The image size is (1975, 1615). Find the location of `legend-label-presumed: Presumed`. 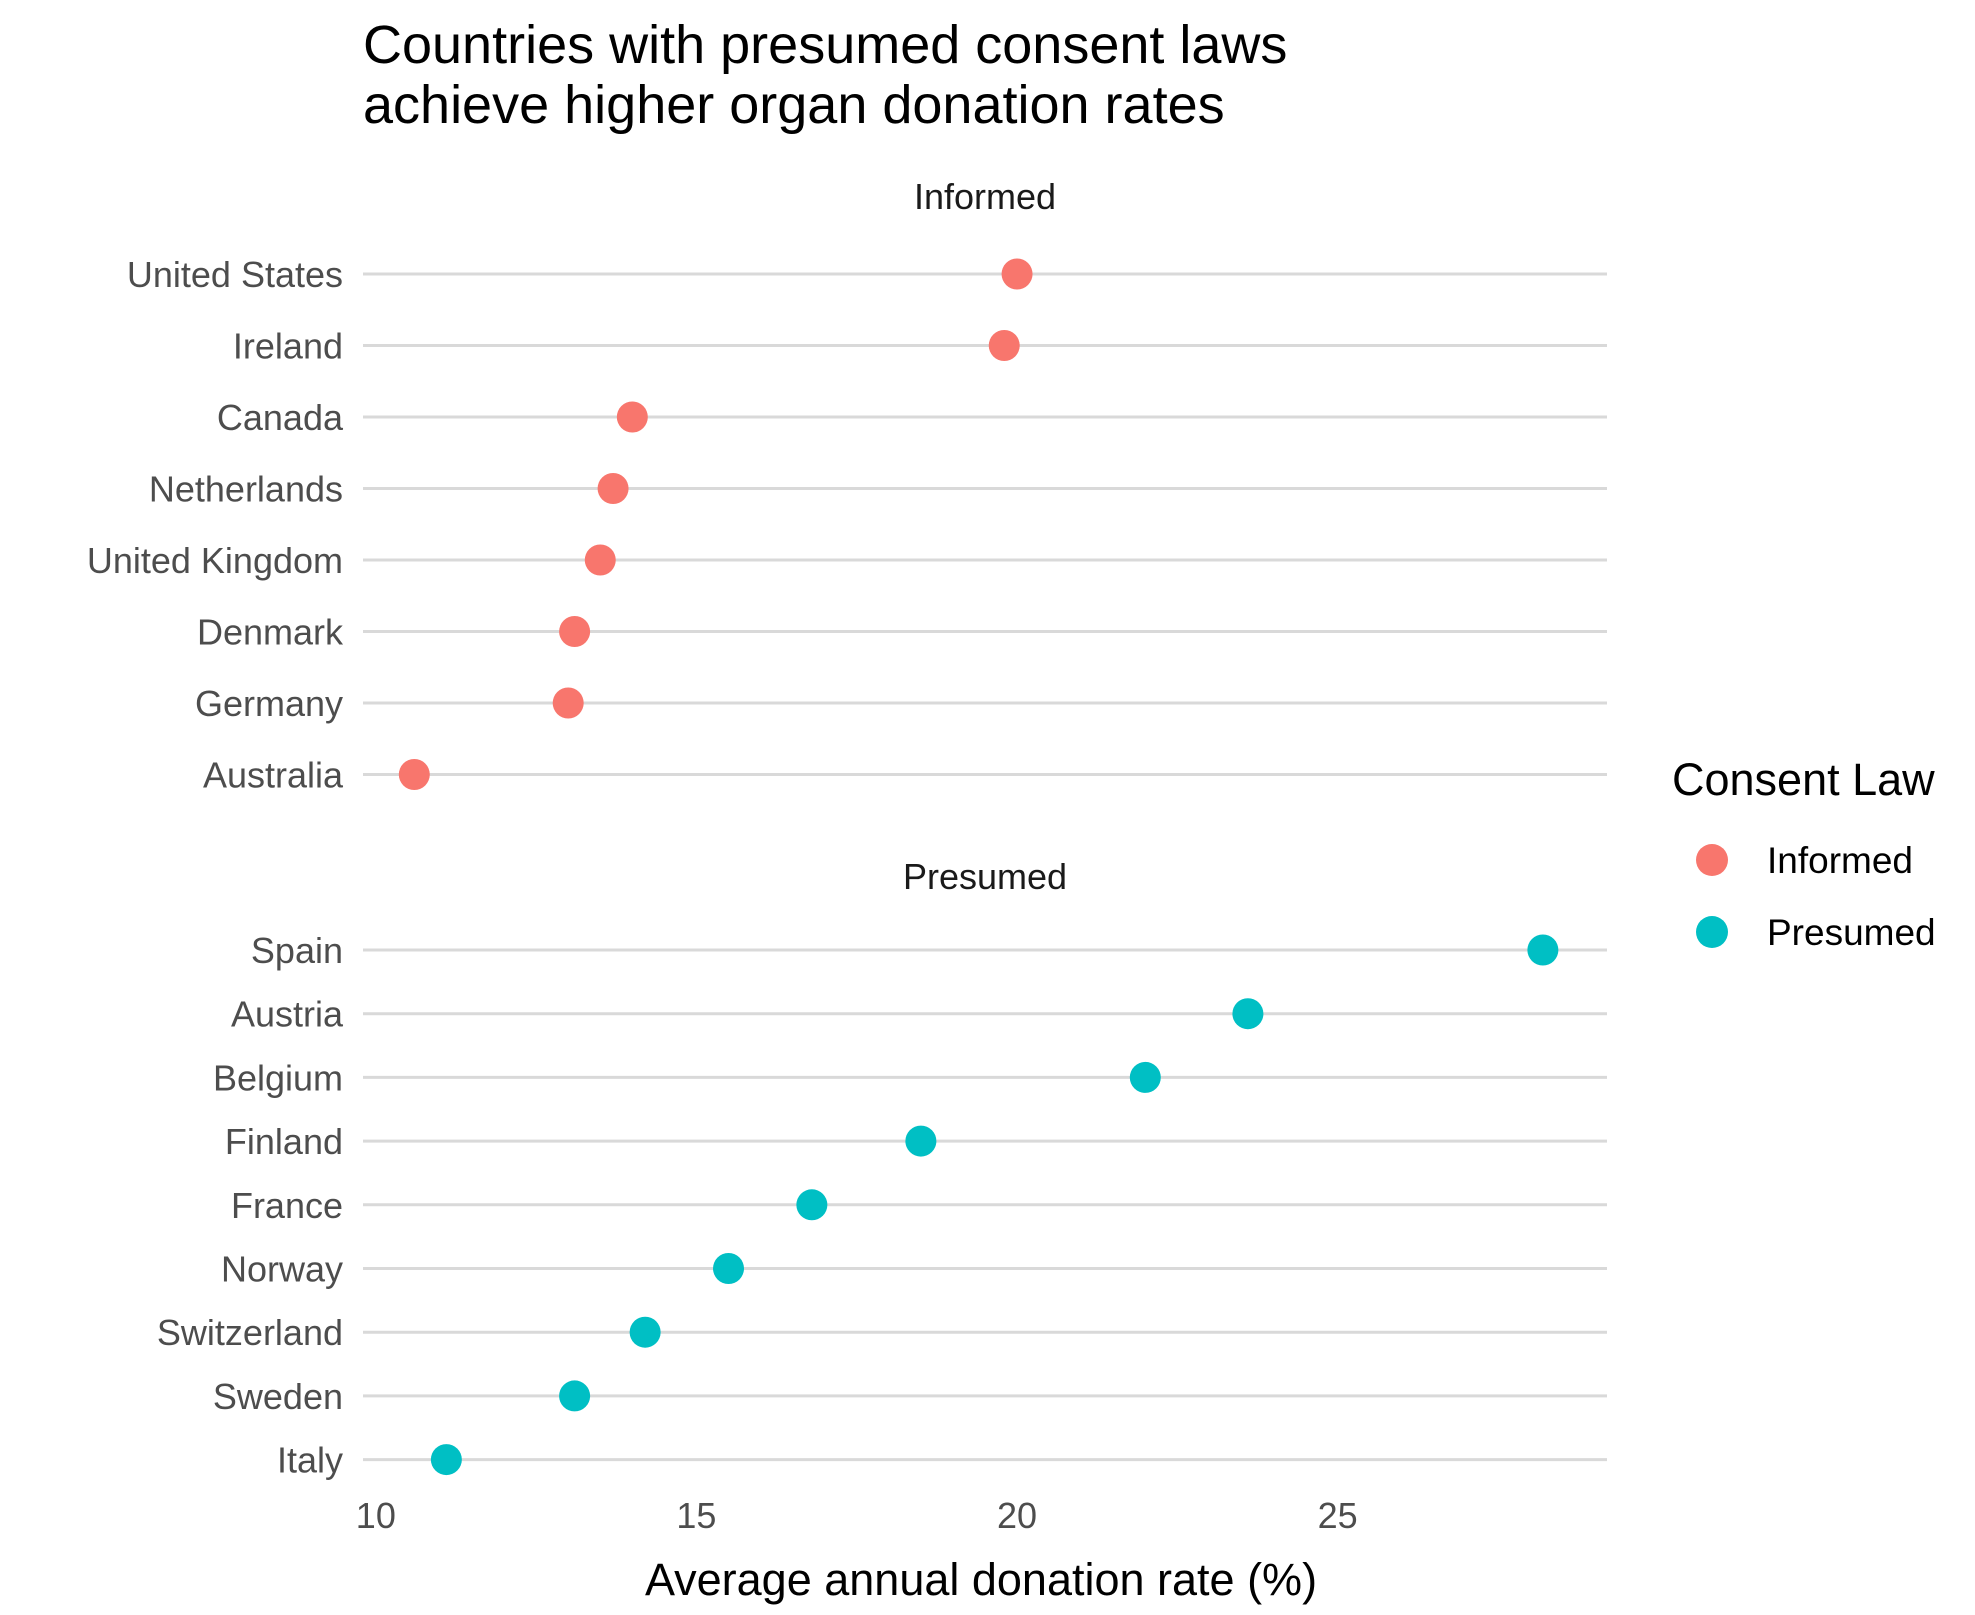

legend-label-presumed: Presumed is located at coordinates (1851, 932).